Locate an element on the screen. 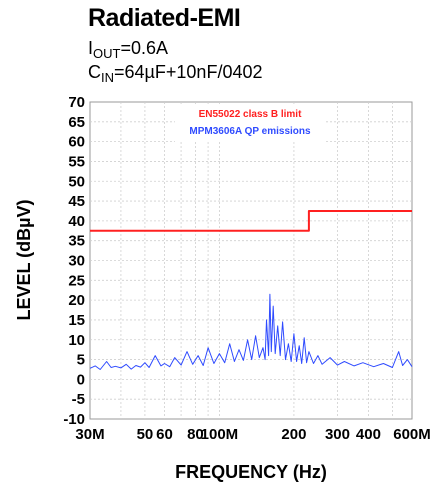 This screenshot has width=440, height=487. x-axis-label: FREQUENCY (Hz) is located at coordinates (251, 472).